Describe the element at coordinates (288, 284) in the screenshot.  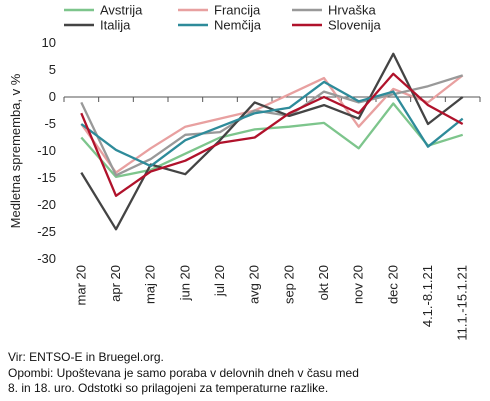
I see `x-tick-label: sep 20` at that location.